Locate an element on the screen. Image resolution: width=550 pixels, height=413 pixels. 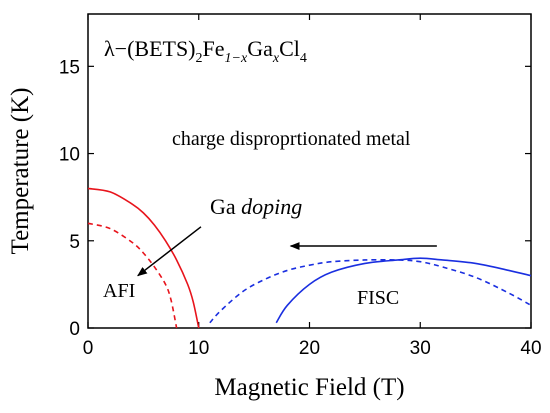
x-tick-label: 40 is located at coordinates (530, 348).